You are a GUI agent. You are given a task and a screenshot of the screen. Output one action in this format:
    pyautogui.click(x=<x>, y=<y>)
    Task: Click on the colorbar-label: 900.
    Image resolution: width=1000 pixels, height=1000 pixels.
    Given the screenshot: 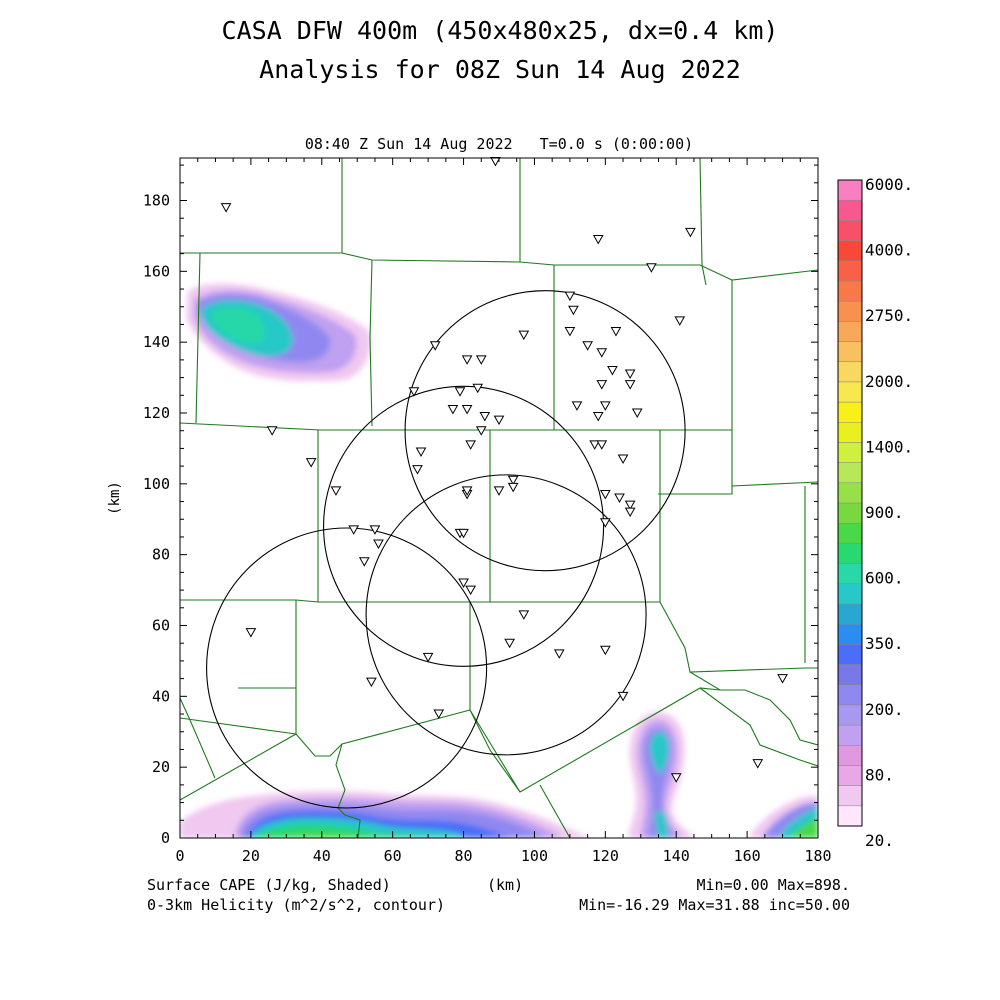 What is the action you would take?
    pyautogui.click(x=884, y=512)
    